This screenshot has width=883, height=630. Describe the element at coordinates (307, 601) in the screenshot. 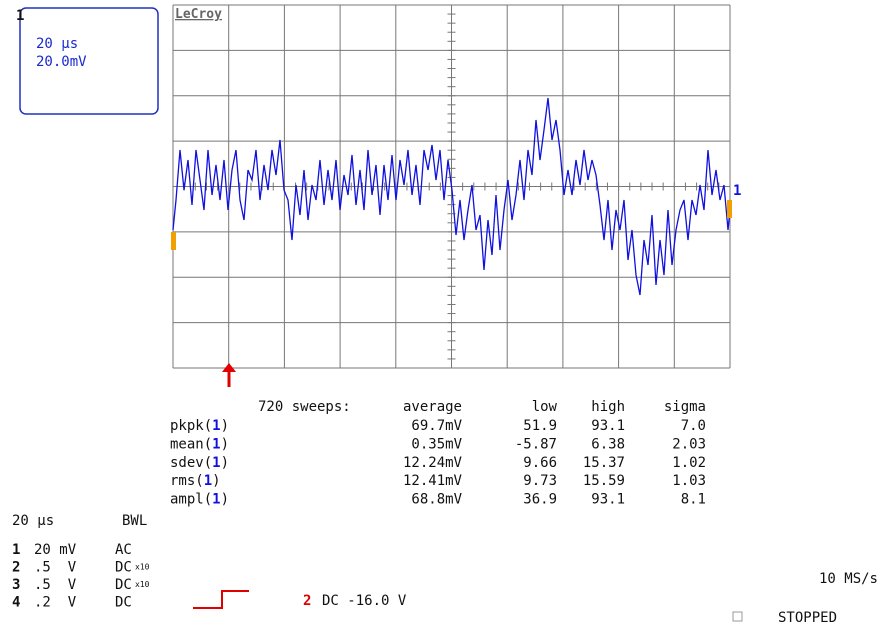

I see `trigger-channel: 2` at that location.